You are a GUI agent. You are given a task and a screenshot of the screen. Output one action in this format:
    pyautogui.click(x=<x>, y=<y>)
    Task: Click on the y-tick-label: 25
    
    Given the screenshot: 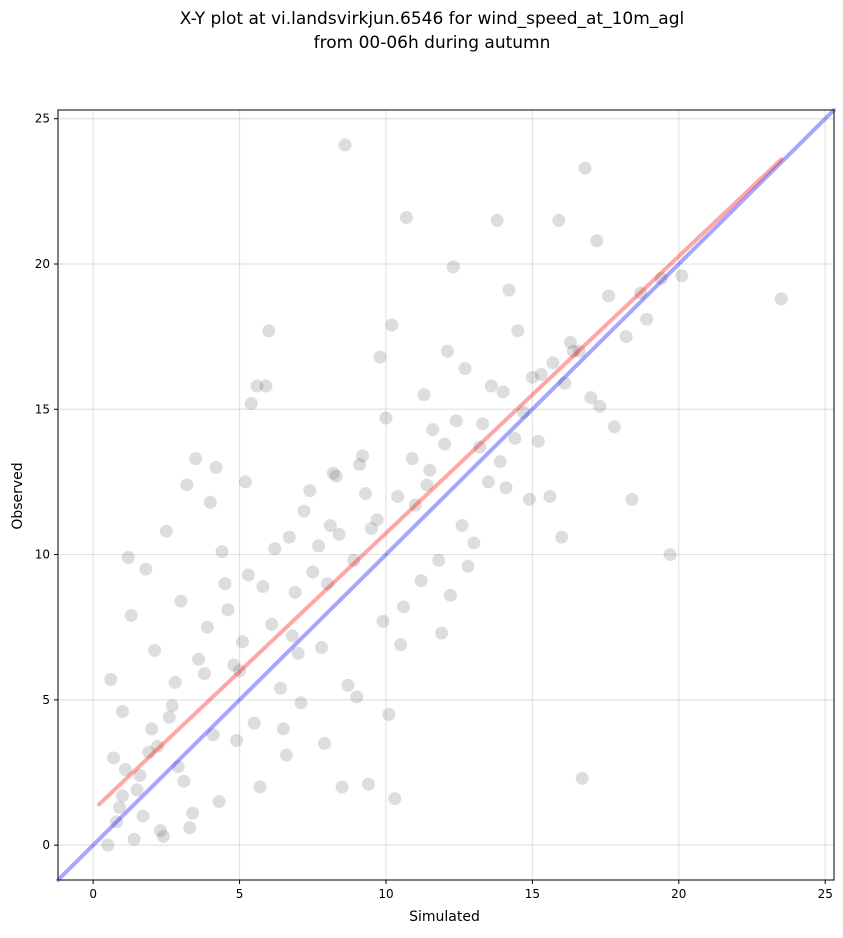 What is the action you would take?
    pyautogui.click(x=42, y=119)
    